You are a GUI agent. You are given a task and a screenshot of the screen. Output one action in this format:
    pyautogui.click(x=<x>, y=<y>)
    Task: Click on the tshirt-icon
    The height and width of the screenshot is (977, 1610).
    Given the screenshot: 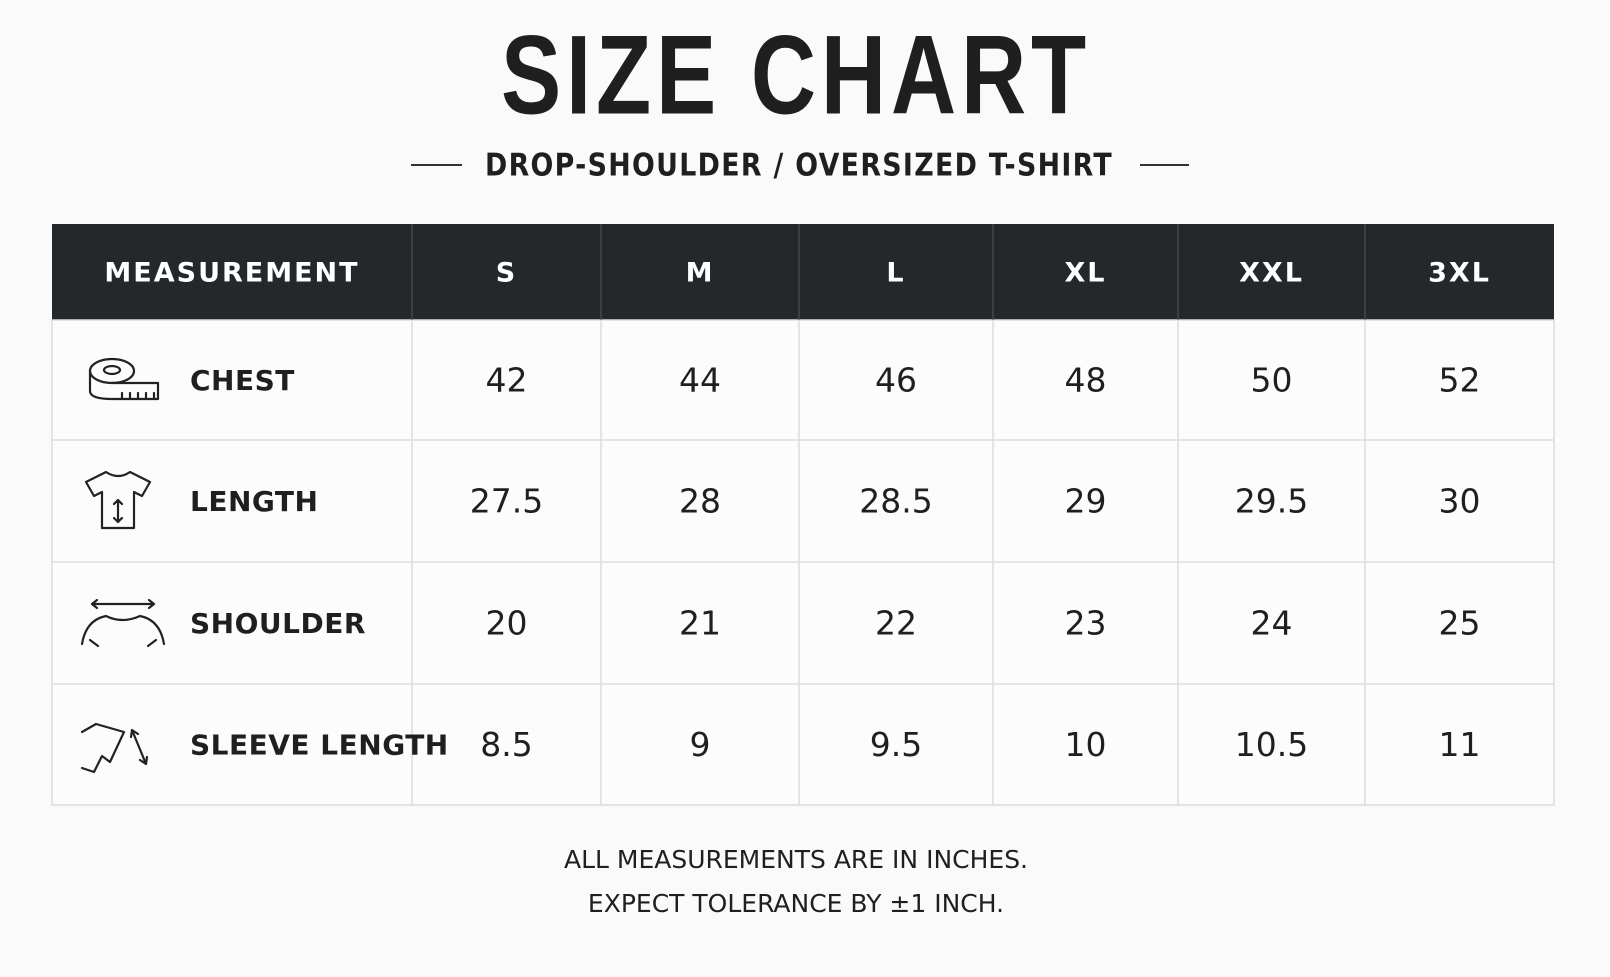 What is the action you would take?
    pyautogui.click(x=118, y=500)
    